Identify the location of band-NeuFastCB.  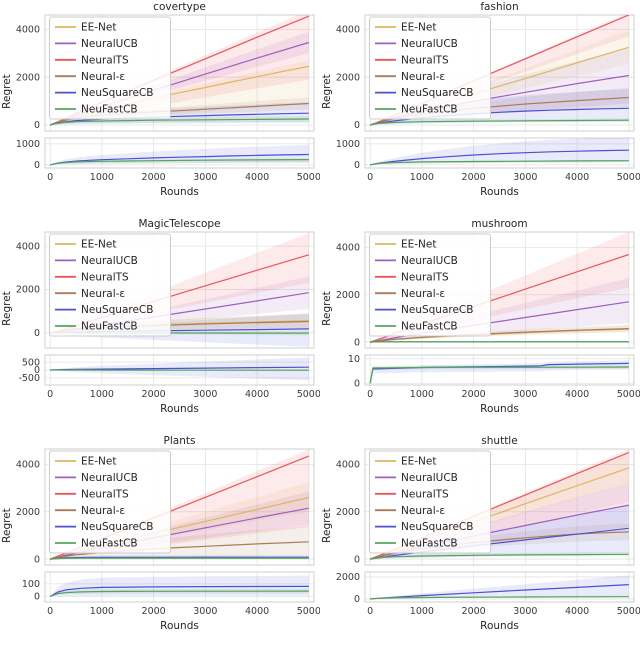
(499, 121).